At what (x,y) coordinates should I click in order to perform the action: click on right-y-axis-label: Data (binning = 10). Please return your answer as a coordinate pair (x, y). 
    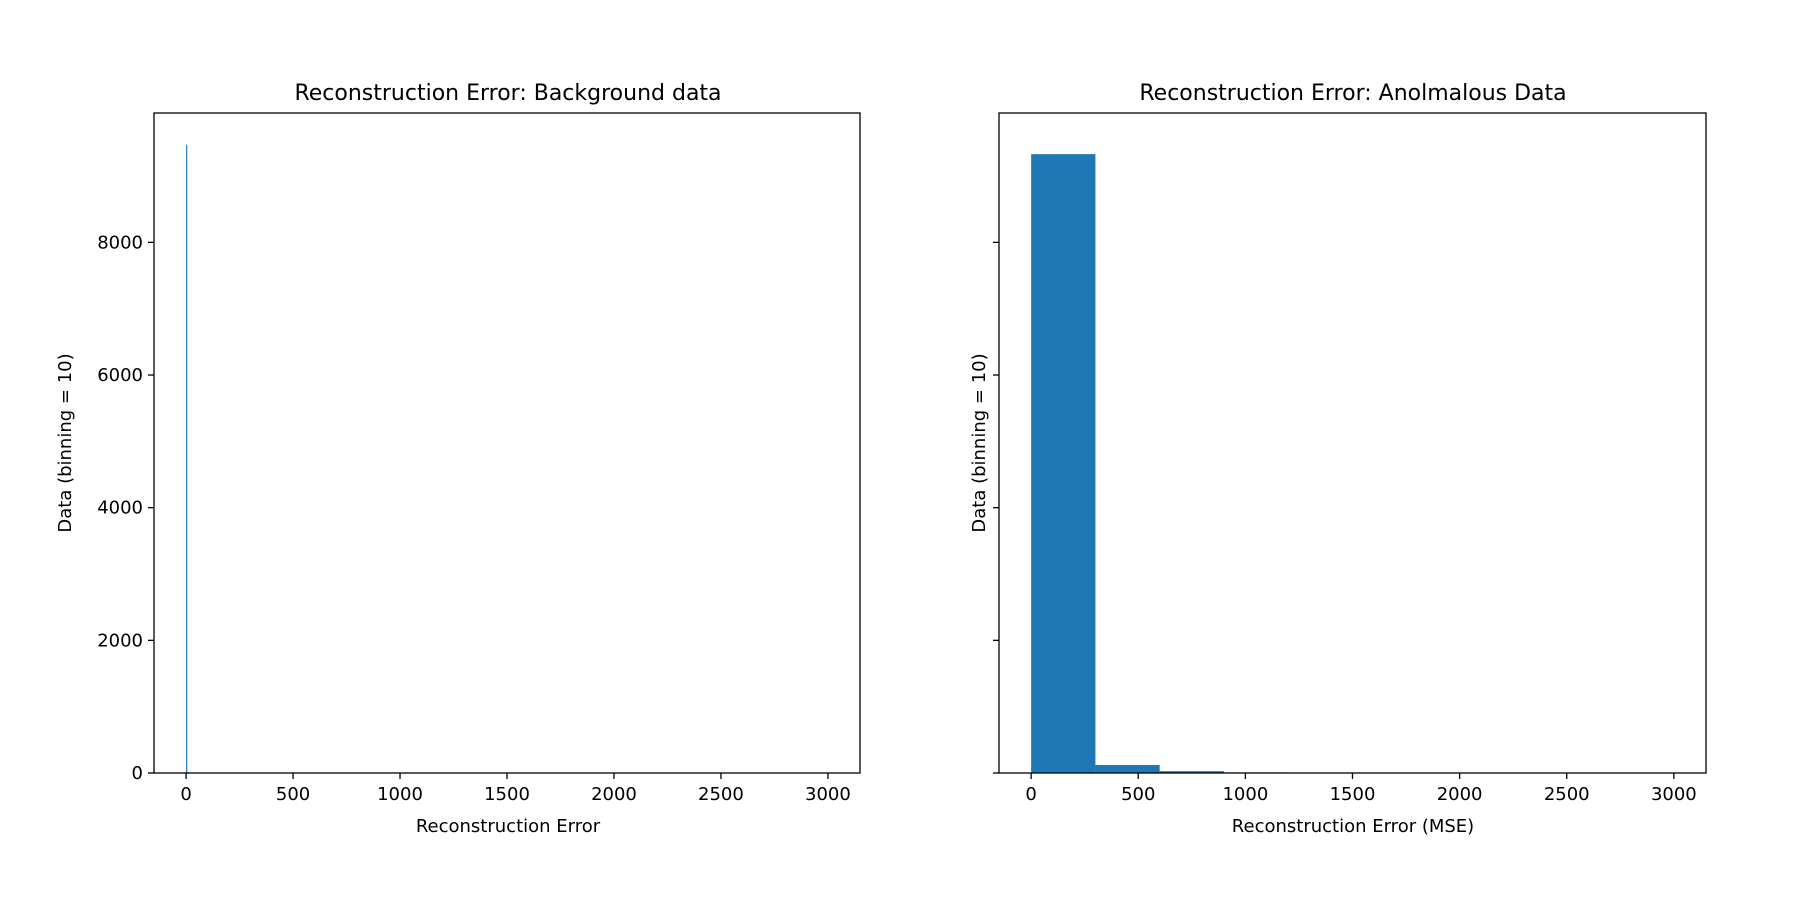
    Looking at the image, I should click on (979, 442).